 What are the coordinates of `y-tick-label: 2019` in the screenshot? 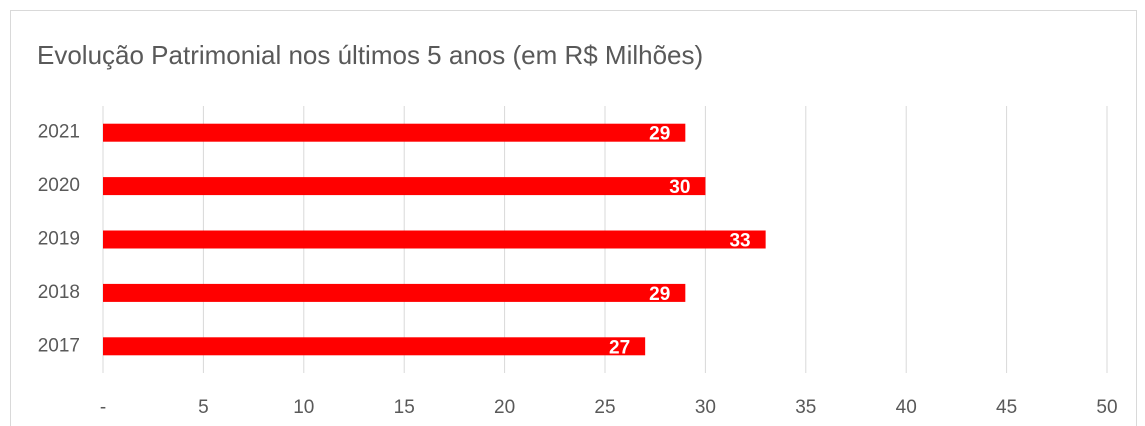 It's located at (59, 239).